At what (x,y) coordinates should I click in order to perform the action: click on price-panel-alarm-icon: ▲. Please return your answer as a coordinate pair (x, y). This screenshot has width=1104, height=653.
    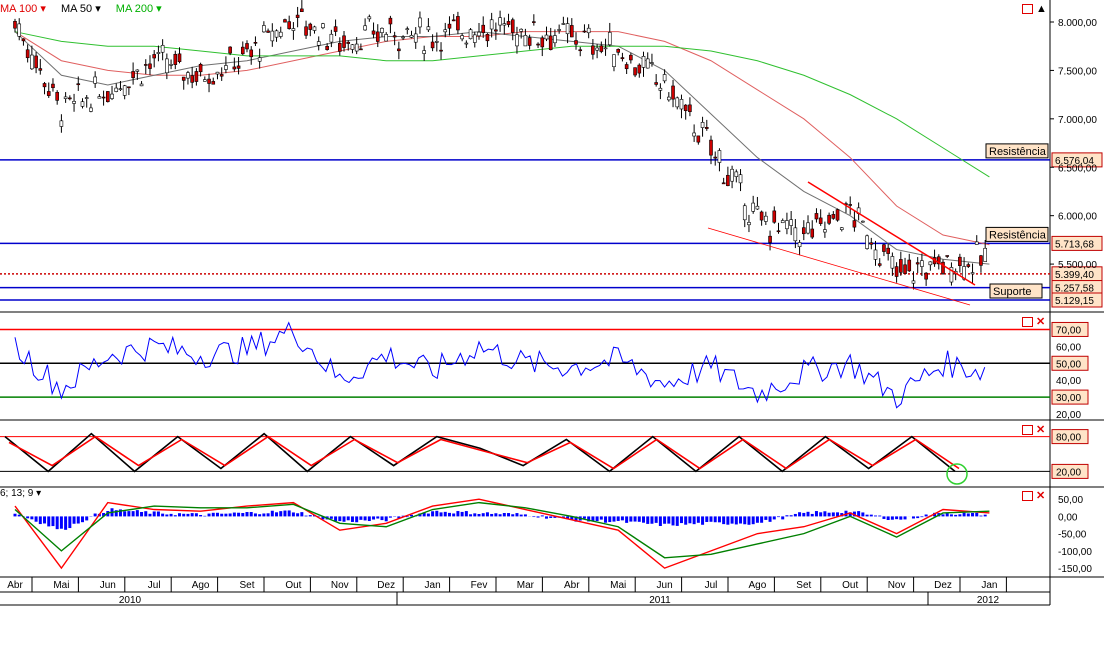
    Looking at the image, I should click on (1041, 9).